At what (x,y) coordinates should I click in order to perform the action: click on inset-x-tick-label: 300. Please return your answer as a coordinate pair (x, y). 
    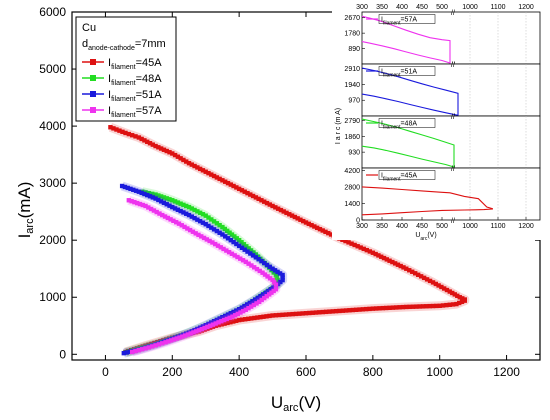
    Looking at the image, I should click on (362, 226).